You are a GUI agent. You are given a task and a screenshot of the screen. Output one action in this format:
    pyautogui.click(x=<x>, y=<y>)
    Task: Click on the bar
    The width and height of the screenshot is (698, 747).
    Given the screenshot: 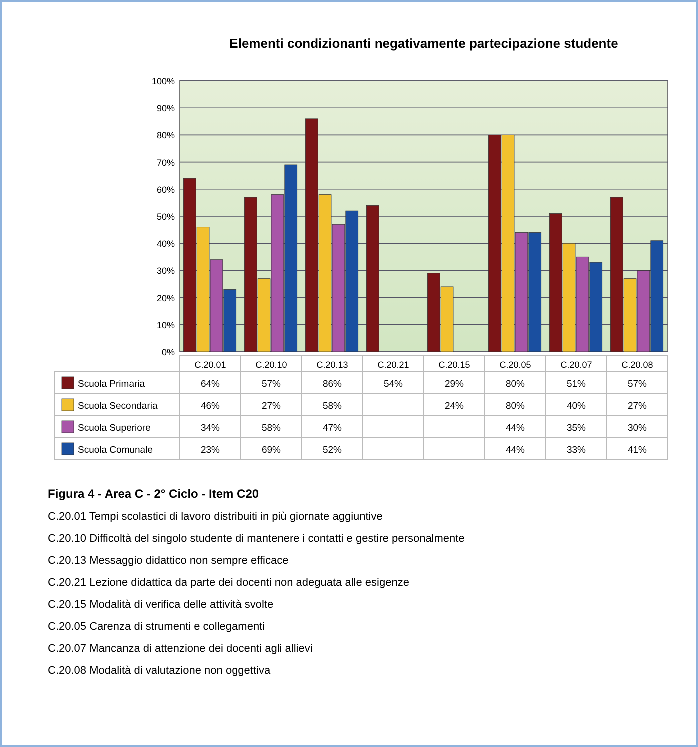 What is the action you would take?
    pyautogui.click(x=373, y=278)
    